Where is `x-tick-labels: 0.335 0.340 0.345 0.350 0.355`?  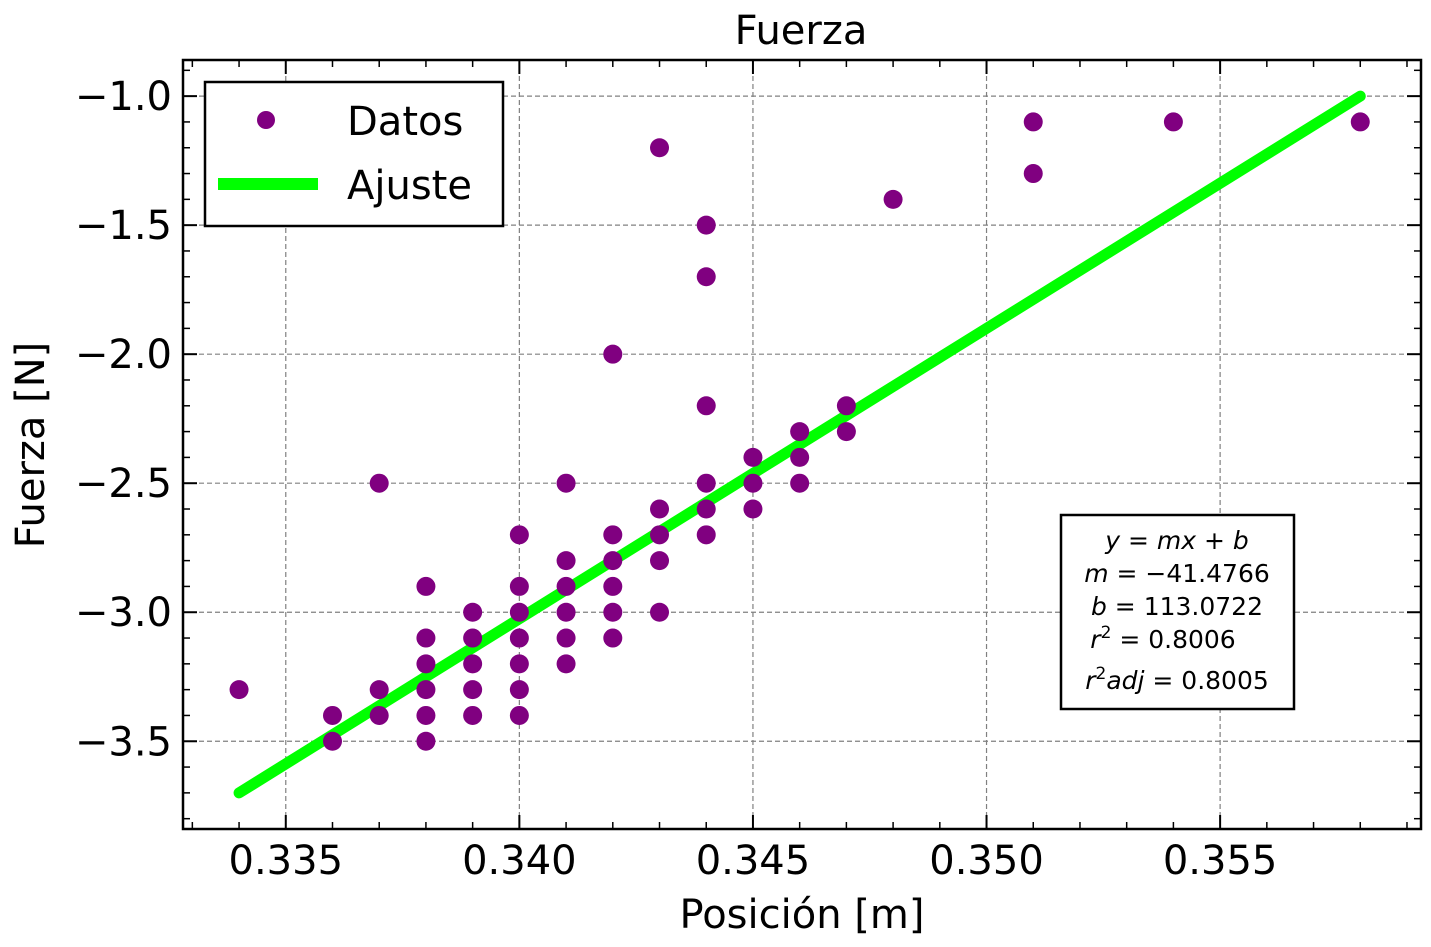
x-tick-labels: 0.335 0.340 0.345 0.350 0.355 is located at coordinates (753, 861).